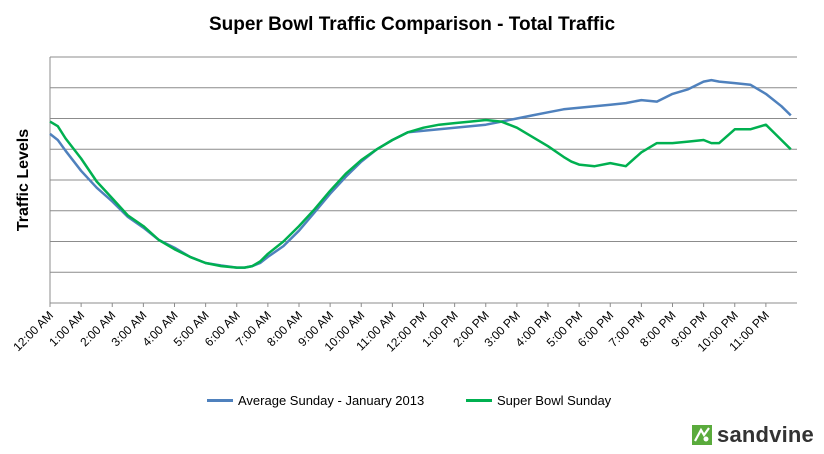 The width and height of the screenshot is (824, 454). I want to click on x-tick-label: 12:00 AM, so click(33, 331).